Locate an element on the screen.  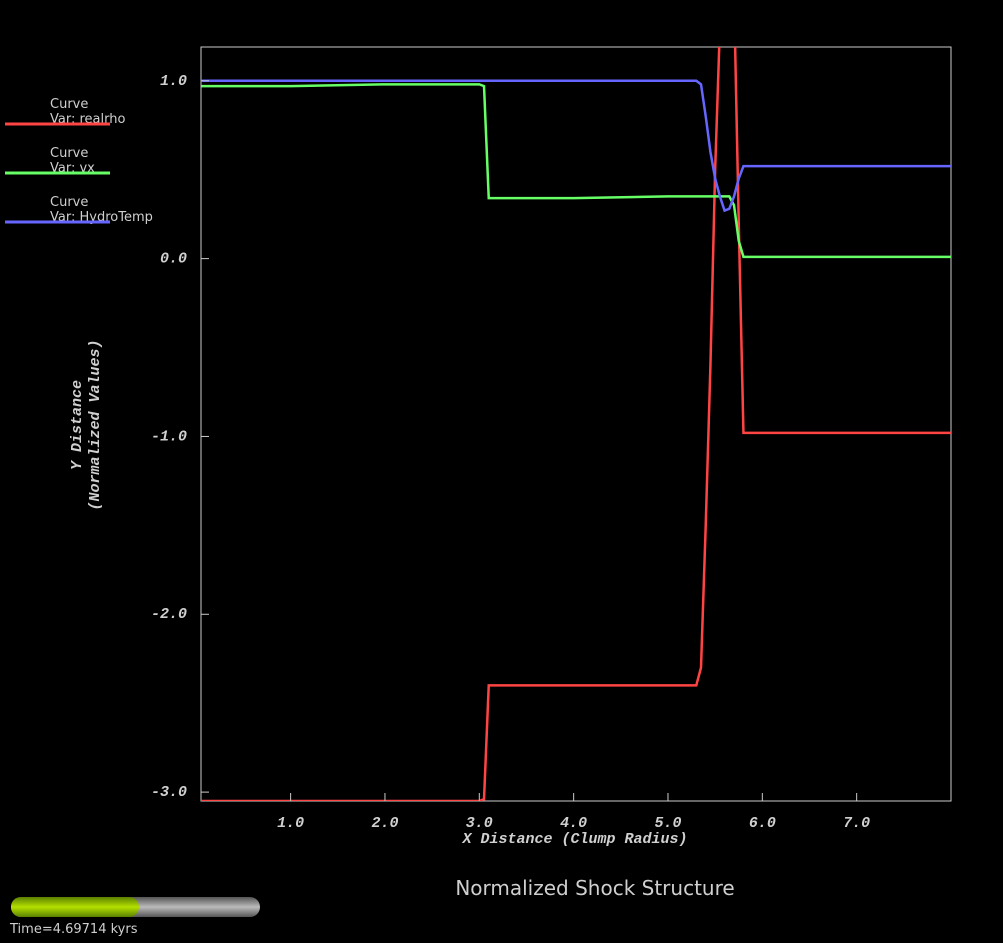
y-tick-label: -2.0 is located at coordinates (169, 614).